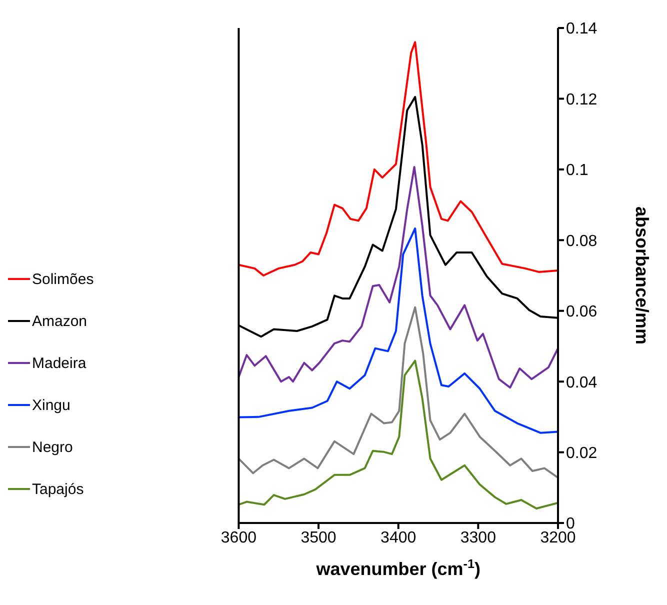 Image resolution: width=667 pixels, height=605 pixels. Describe the element at coordinates (238, 537) in the screenshot. I see `x-tick-label: 3600` at that location.